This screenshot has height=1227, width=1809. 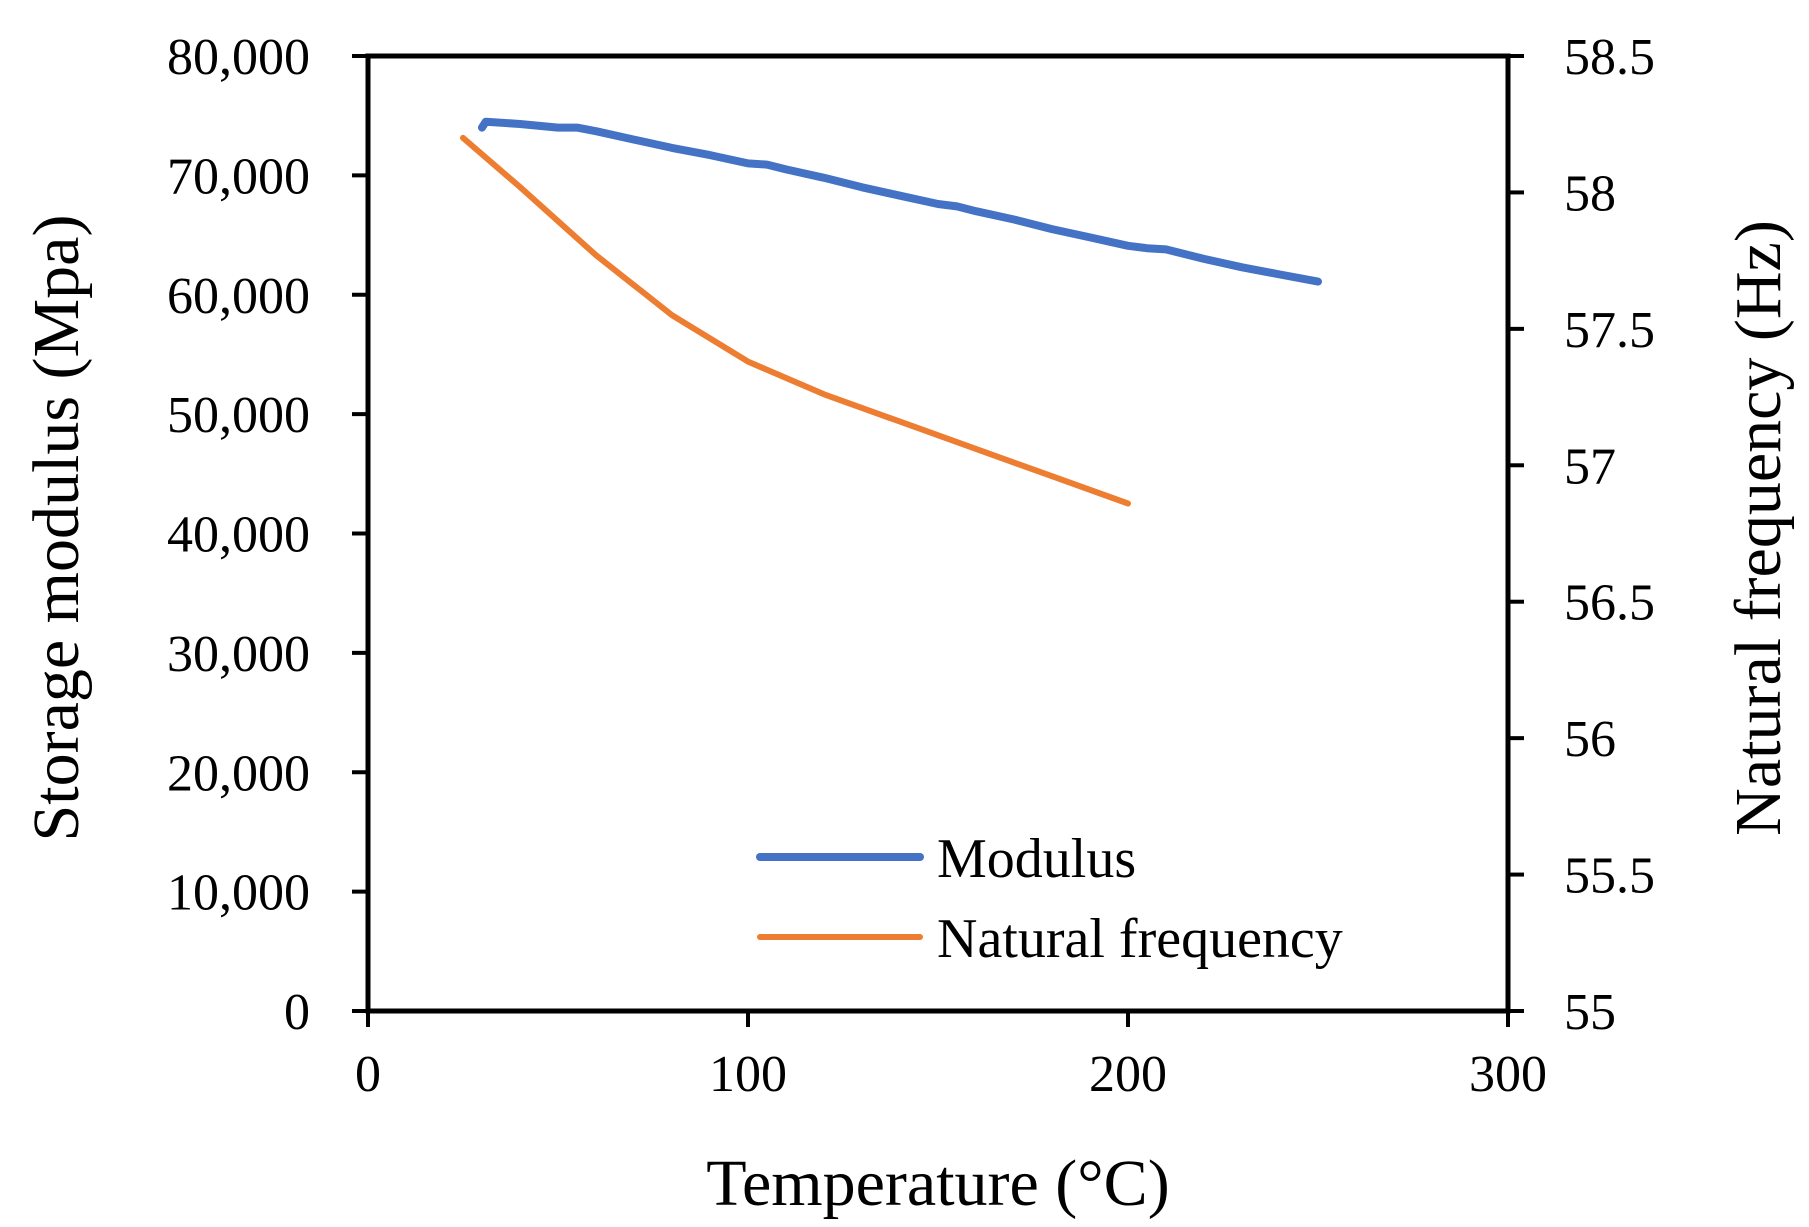 What do you see at coordinates (238, 893) in the screenshot?
I see `y-tick-label: 10,000` at bounding box center [238, 893].